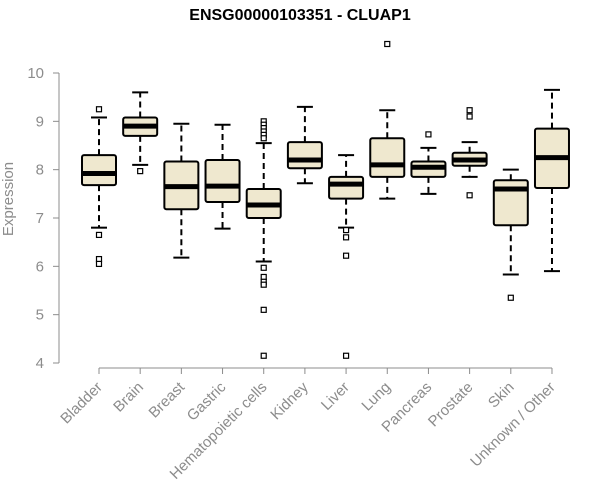 Image resolution: width=600 pixels, height=500 pixels. What do you see at coordinates (128, 397) in the screenshot?
I see `x-tick-label: Brain` at bounding box center [128, 397].